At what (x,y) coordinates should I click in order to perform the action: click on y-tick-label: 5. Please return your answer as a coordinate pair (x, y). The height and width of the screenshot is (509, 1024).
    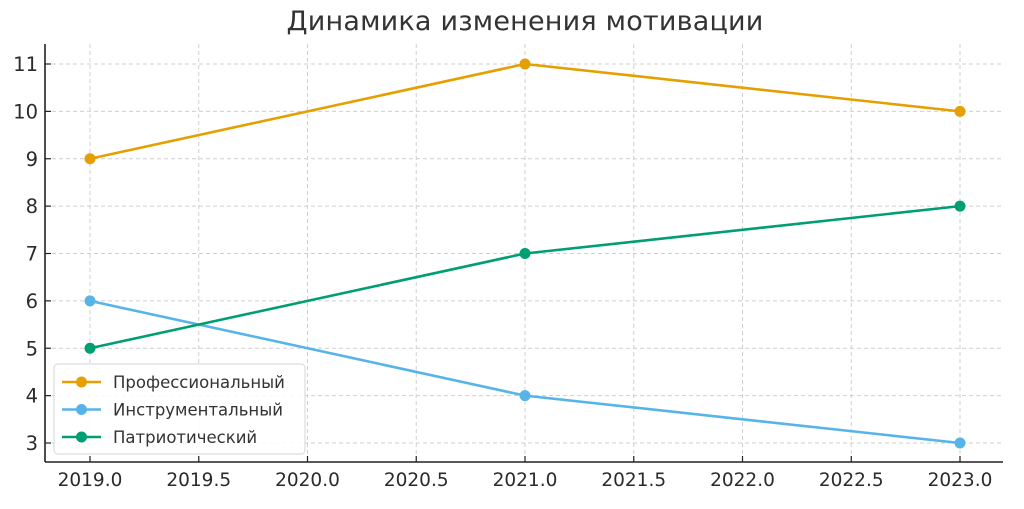
    Looking at the image, I should click on (32, 348).